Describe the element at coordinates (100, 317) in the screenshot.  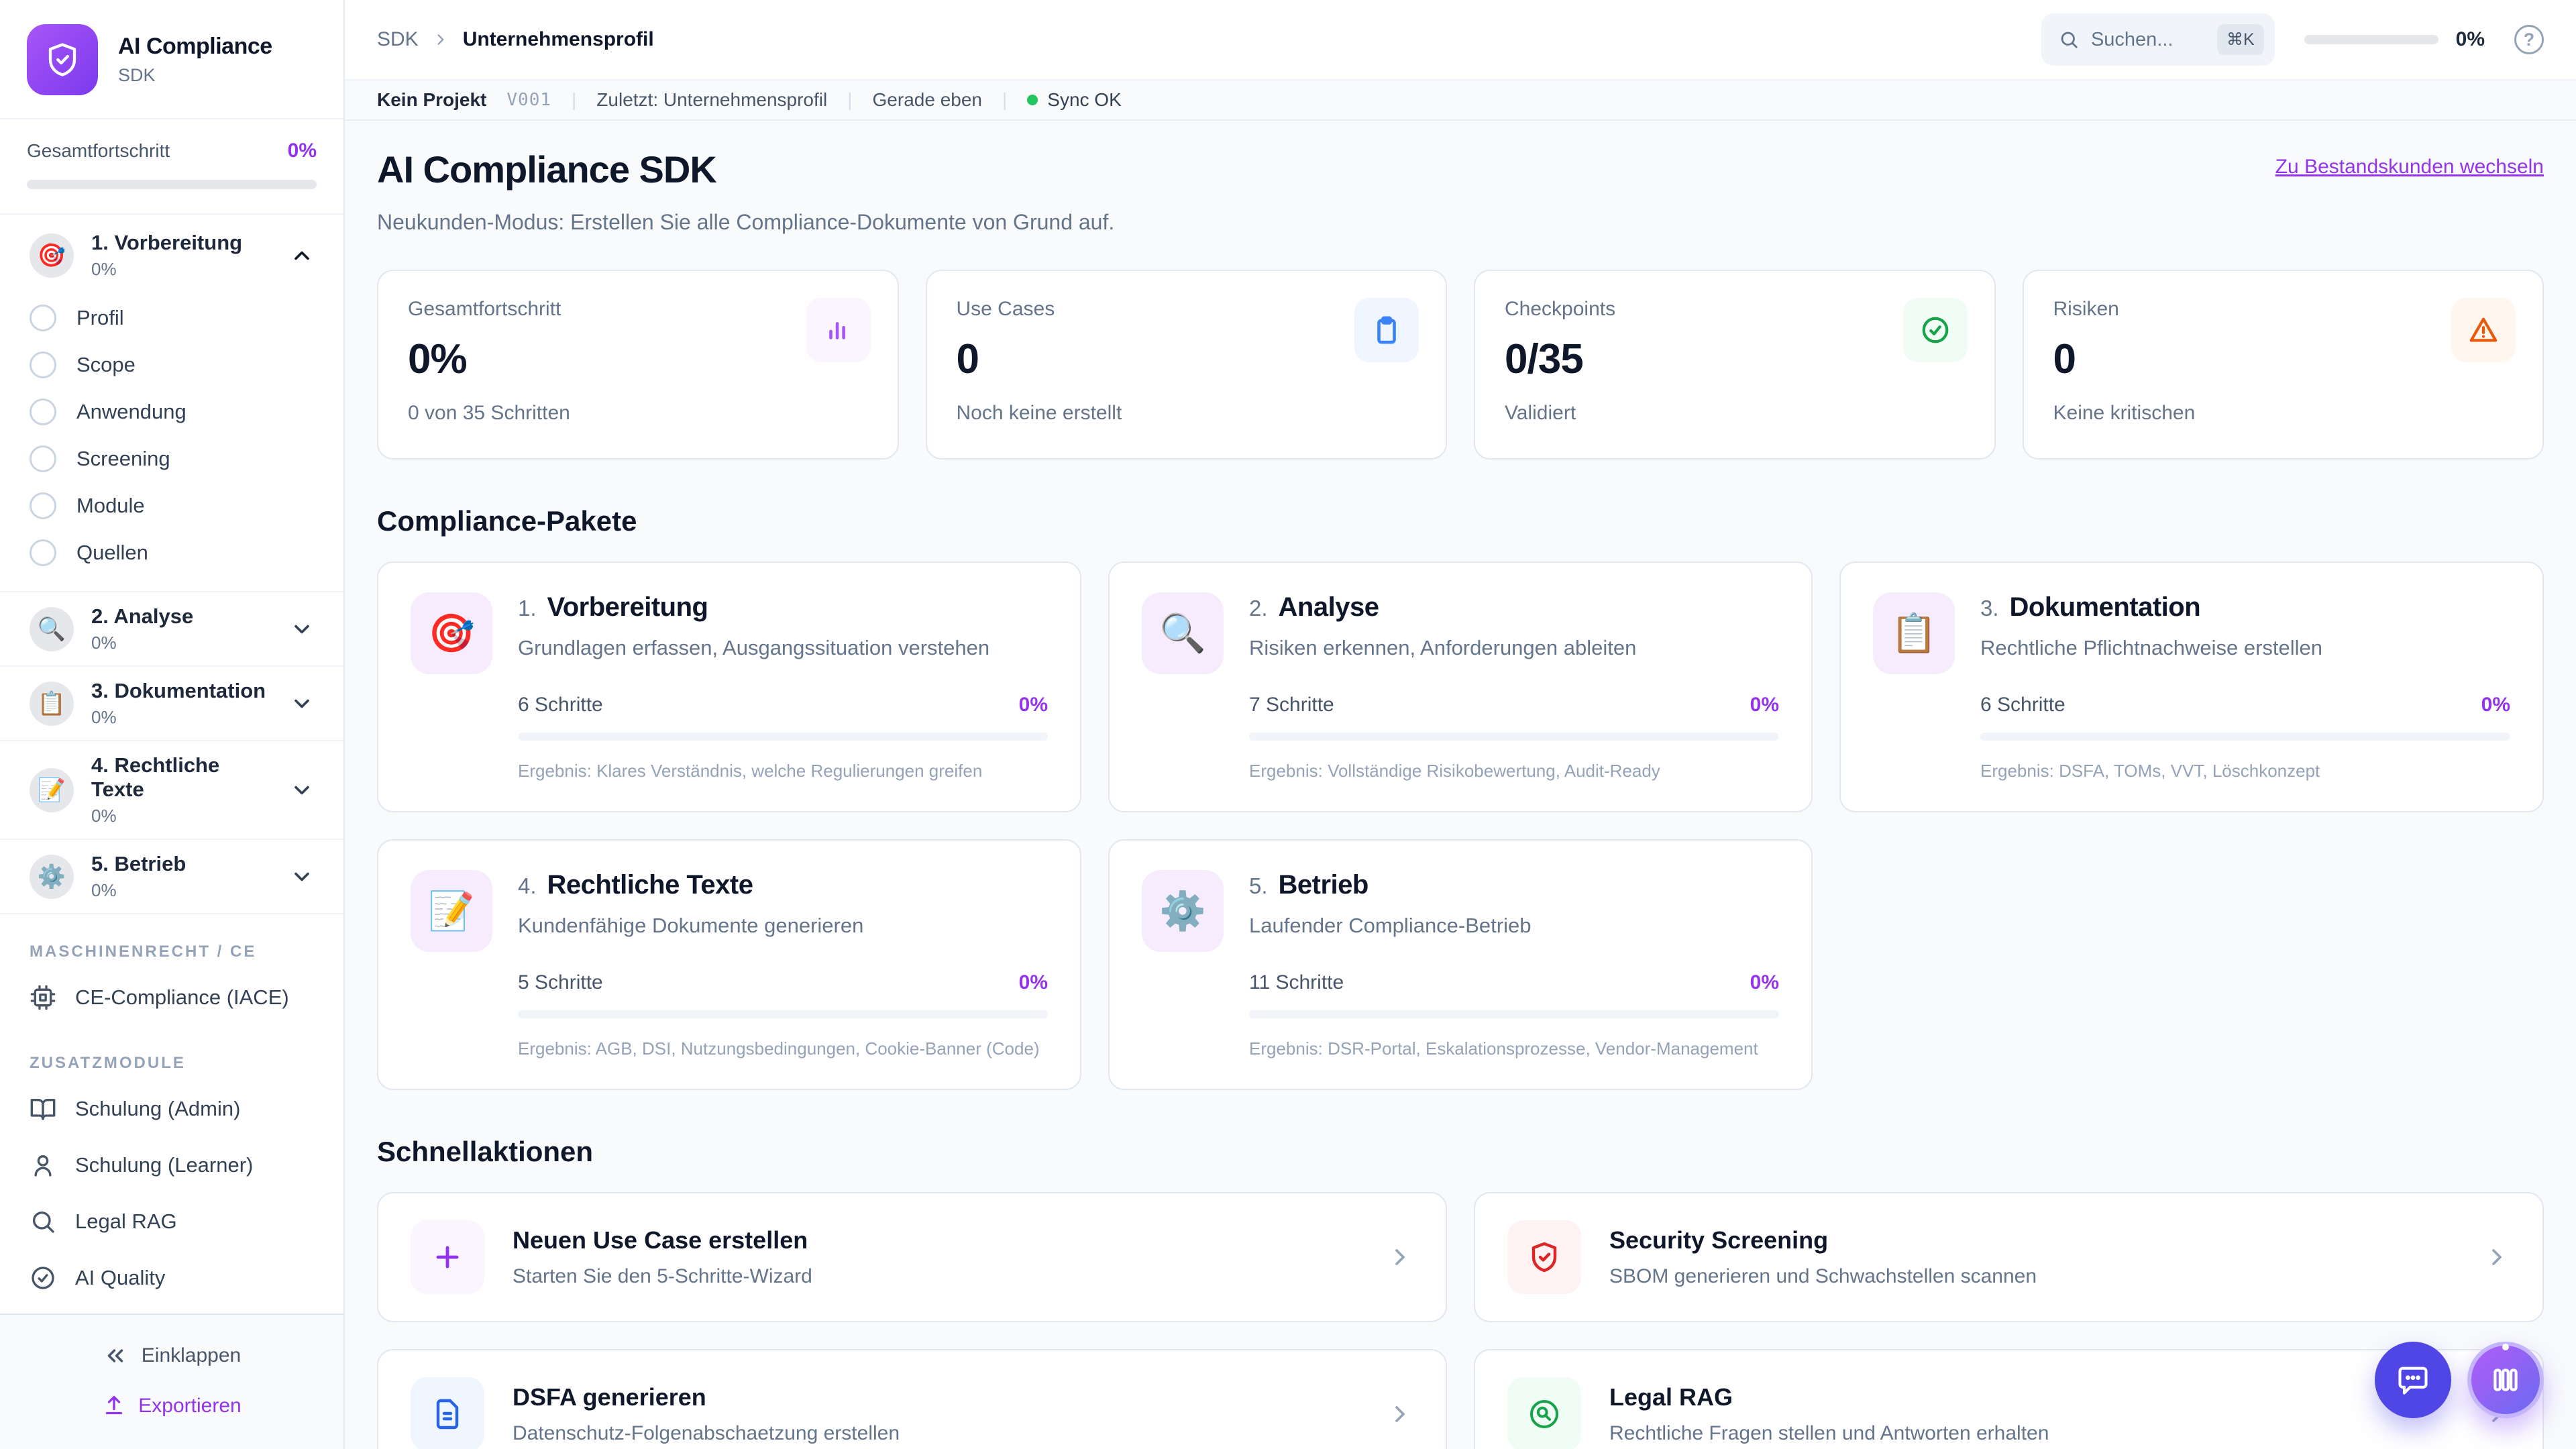
I see `child-label: Profil` at that location.